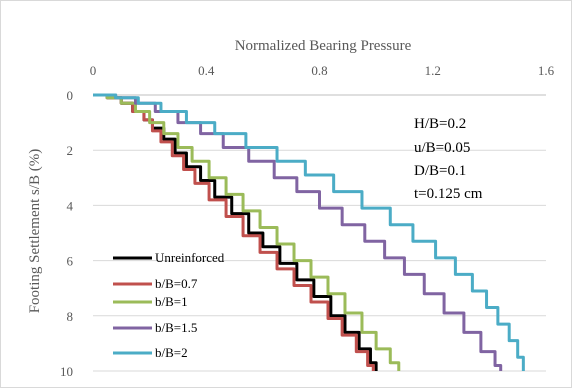  I want to click on x-tick-label: 0, so click(93, 70).